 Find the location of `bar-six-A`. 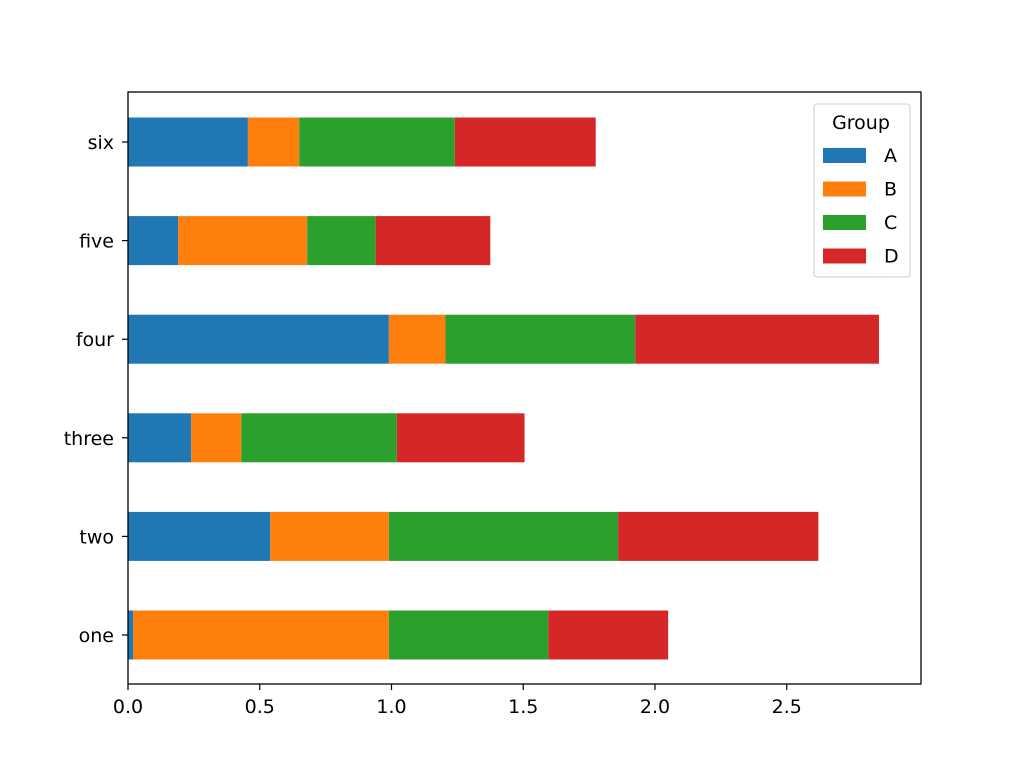

bar-six-A is located at coordinates (188, 142).